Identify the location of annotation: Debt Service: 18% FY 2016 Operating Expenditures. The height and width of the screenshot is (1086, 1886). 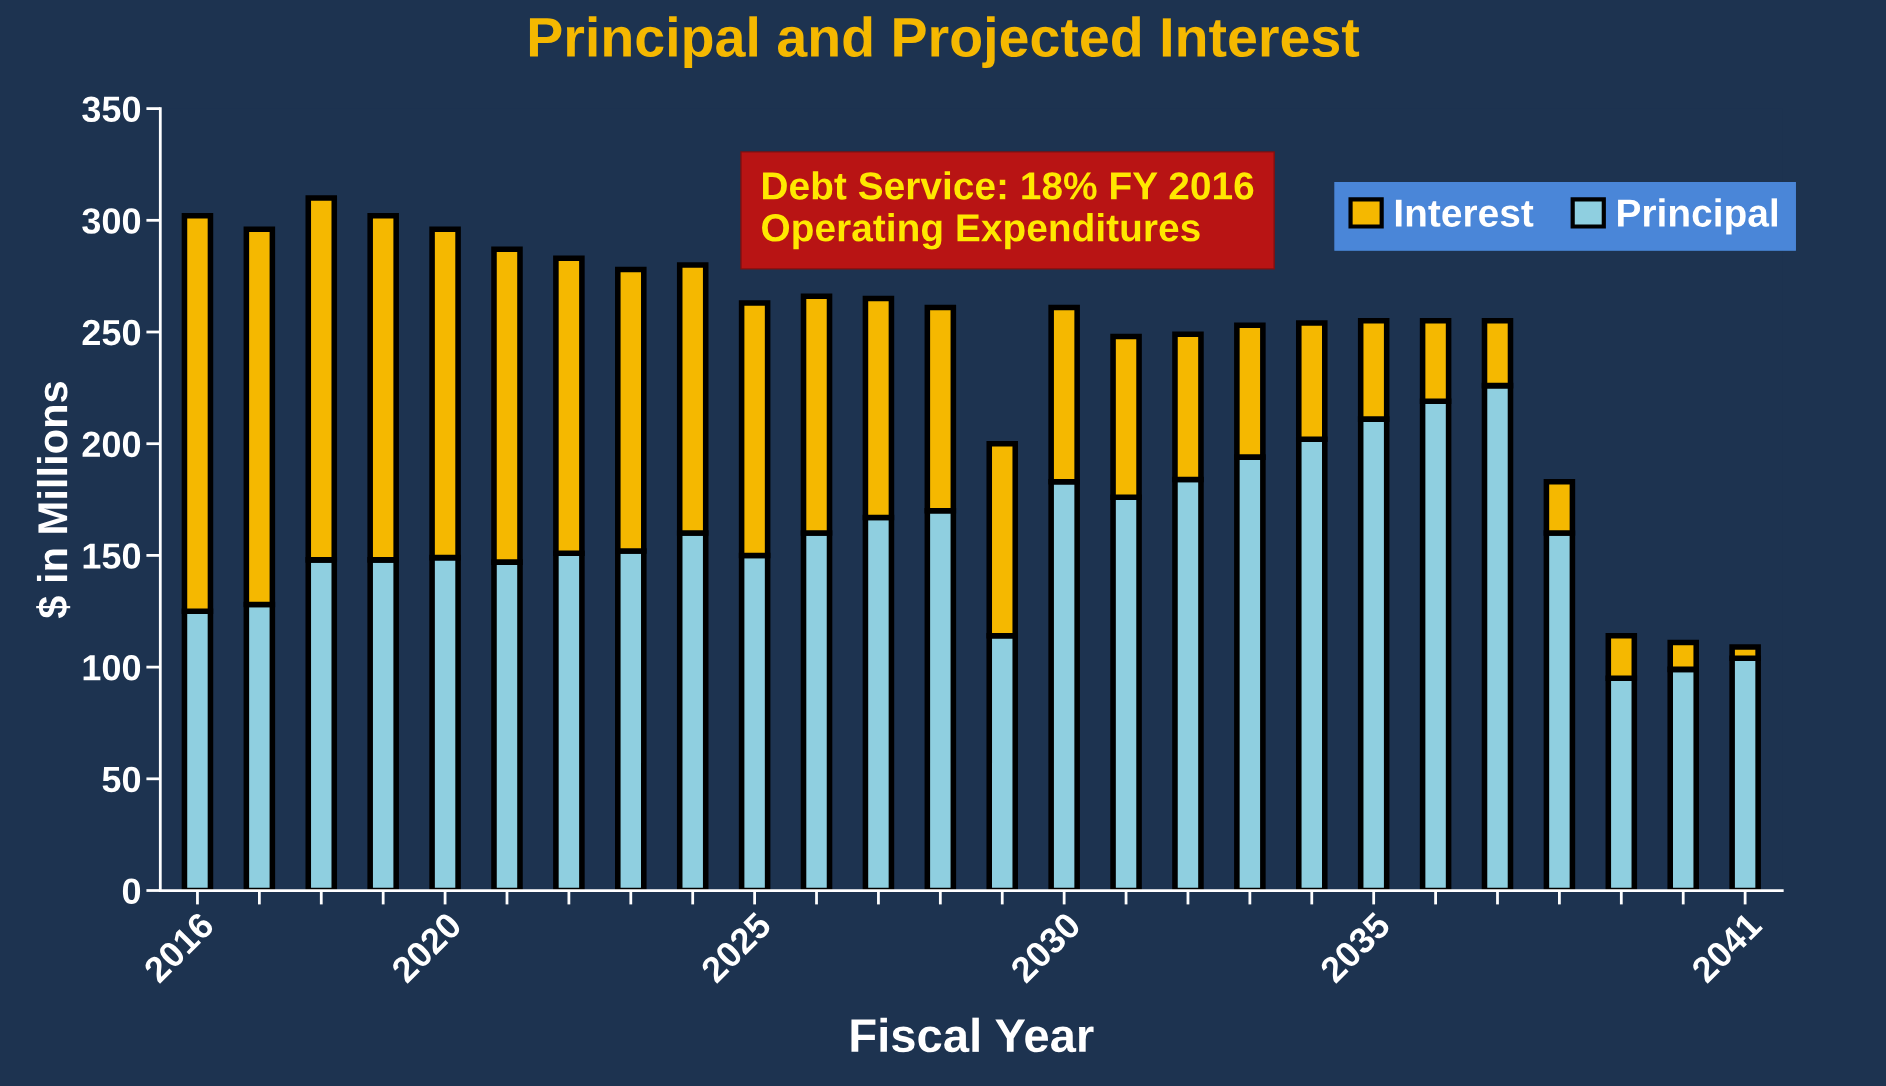
(1008, 210).